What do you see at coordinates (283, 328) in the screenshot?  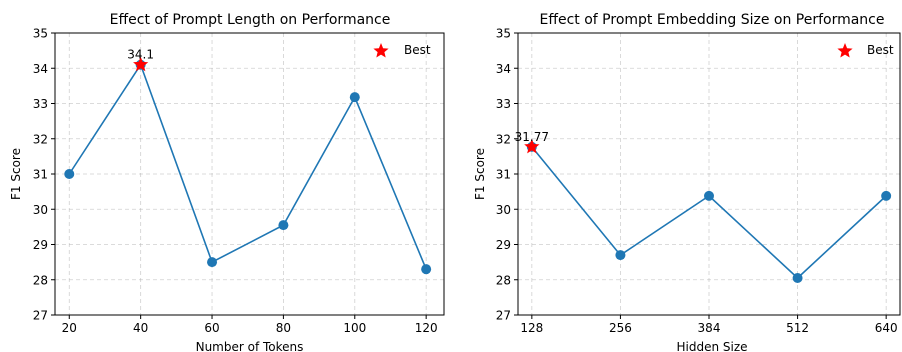 I see `x-tick-label: 80` at bounding box center [283, 328].